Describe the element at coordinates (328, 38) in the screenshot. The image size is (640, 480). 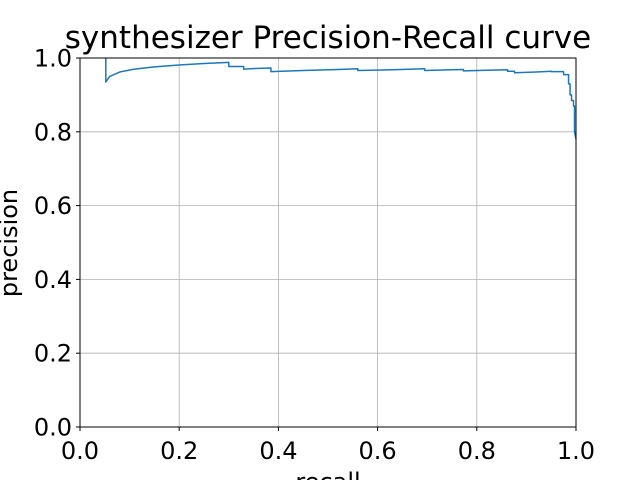
I see `chart-title: synthesizer Precision-Recall curve` at that location.